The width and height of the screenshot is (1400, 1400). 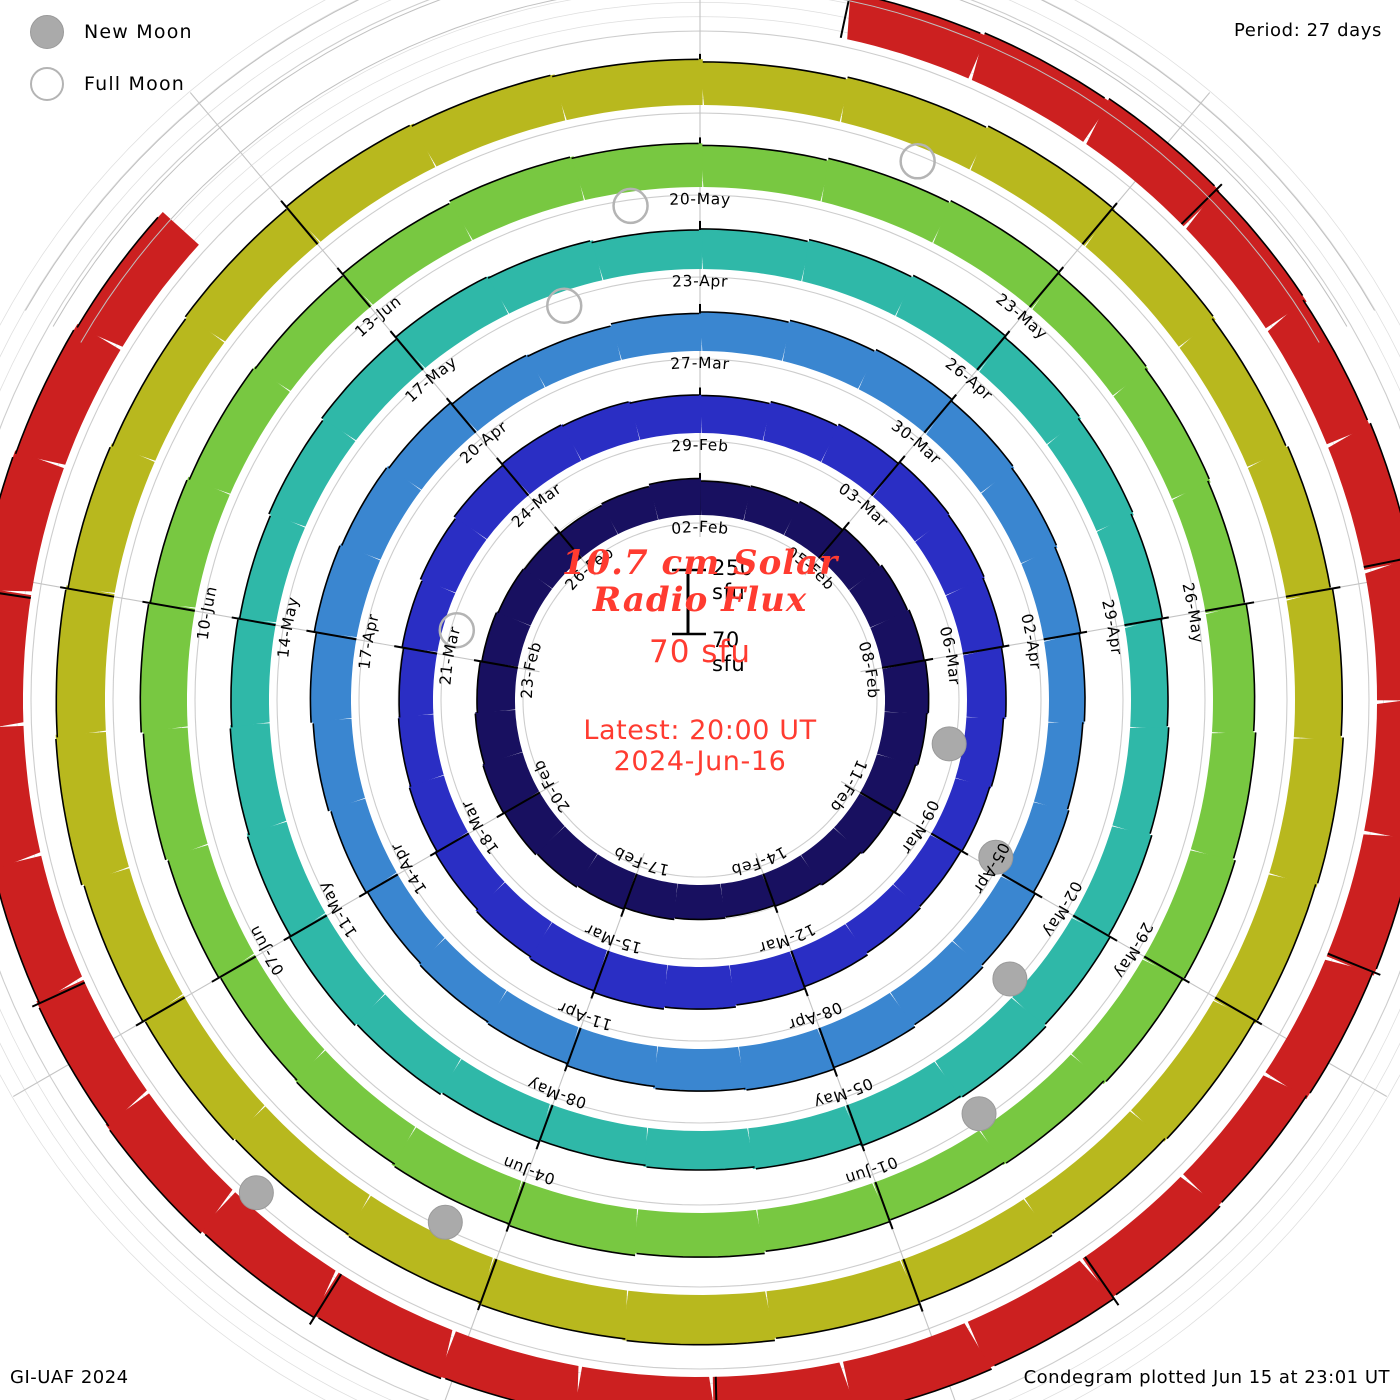 I want to click on scale-bar, so click(x=689, y=602).